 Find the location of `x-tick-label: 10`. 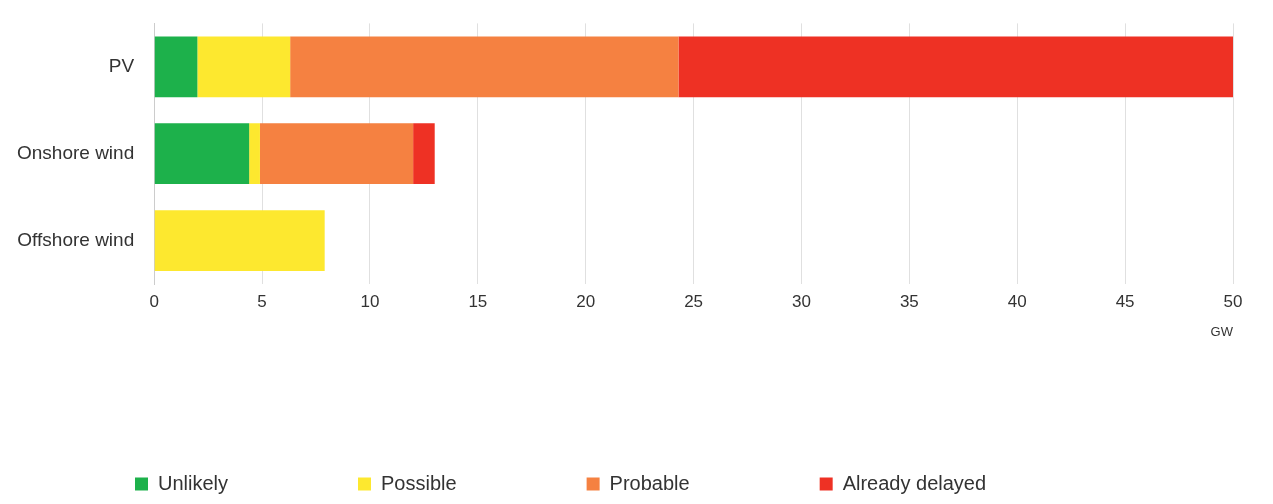

x-tick-label: 10 is located at coordinates (370, 301).